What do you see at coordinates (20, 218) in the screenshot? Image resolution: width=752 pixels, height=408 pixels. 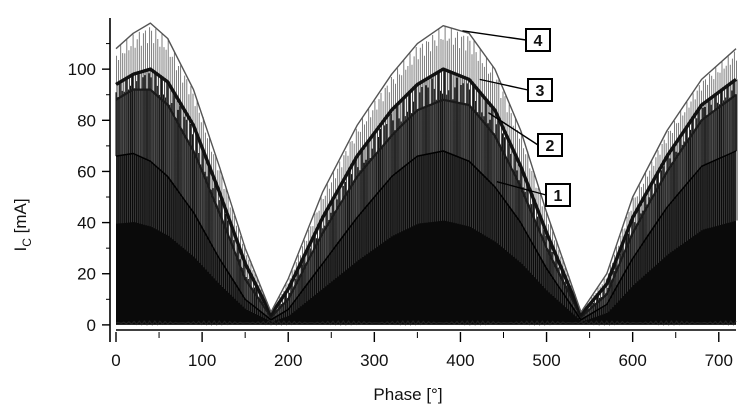 I see `y-axis-label-unit: [mA]` at bounding box center [20, 218].